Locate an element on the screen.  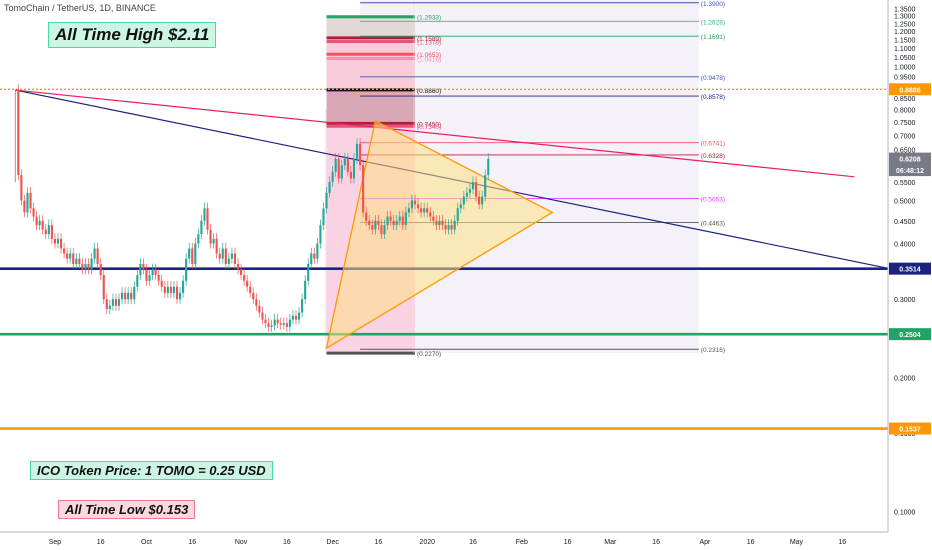
fib-right-label-1: (1.2628) is located at coordinates (713, 22).